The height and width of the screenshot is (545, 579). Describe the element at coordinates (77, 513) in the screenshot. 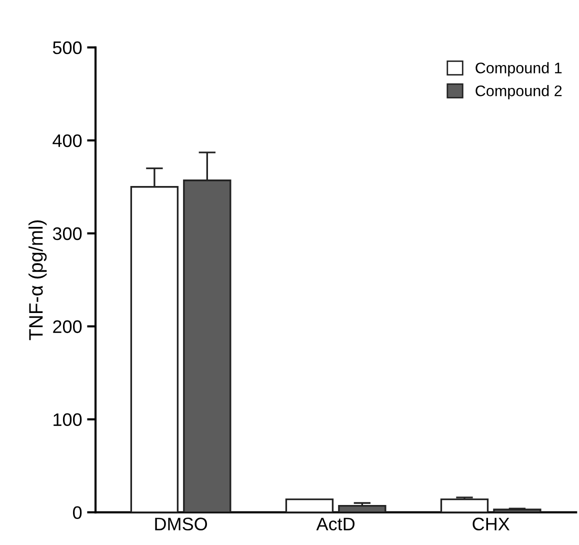

I see `y-tick-label: 0` at that location.